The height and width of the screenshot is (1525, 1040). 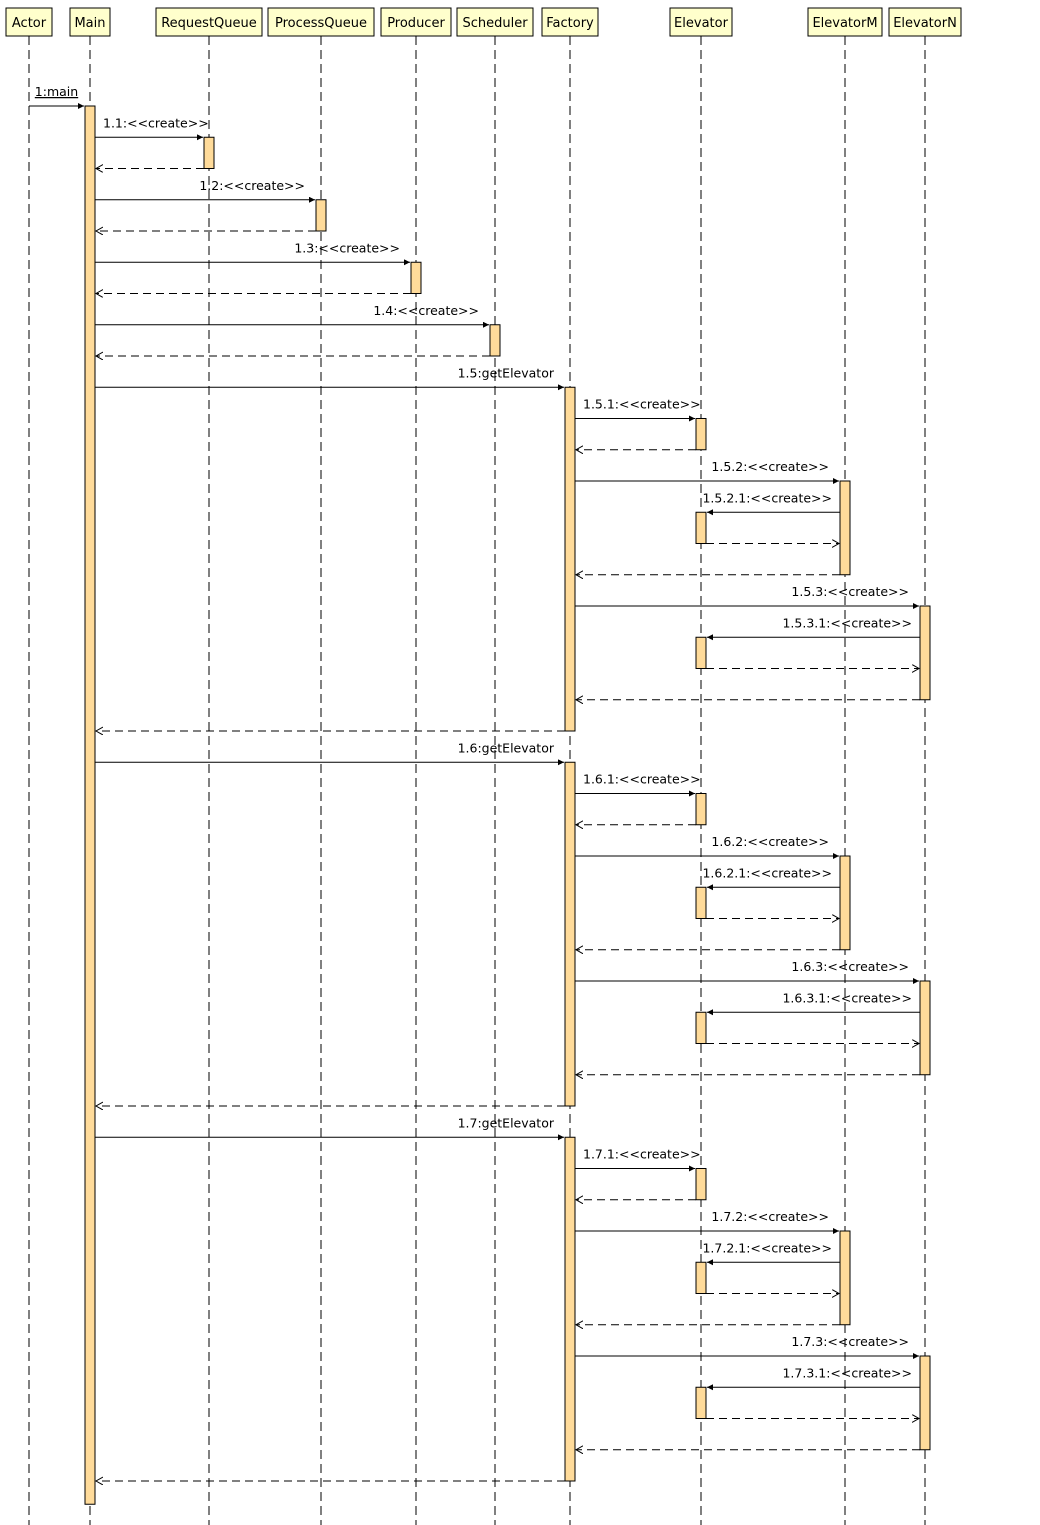 I want to click on message-label-1.6.2.1: 1.6.2.1:<<create>>, so click(x=767, y=872).